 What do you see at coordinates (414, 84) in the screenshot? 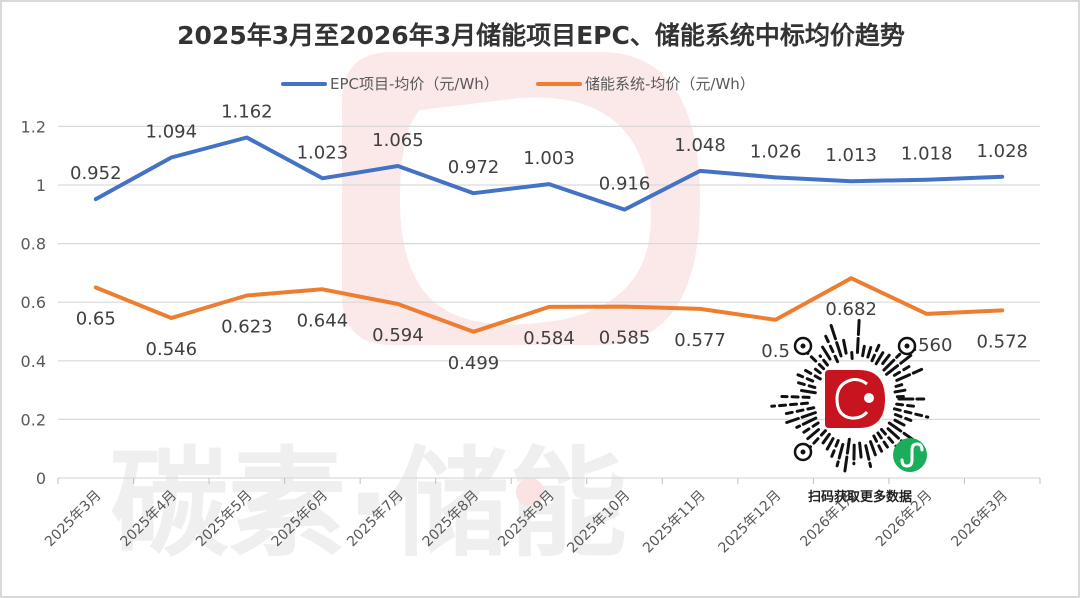
I see `legend-label-epc: EPC项目-均价（元/Wh）` at bounding box center [414, 84].